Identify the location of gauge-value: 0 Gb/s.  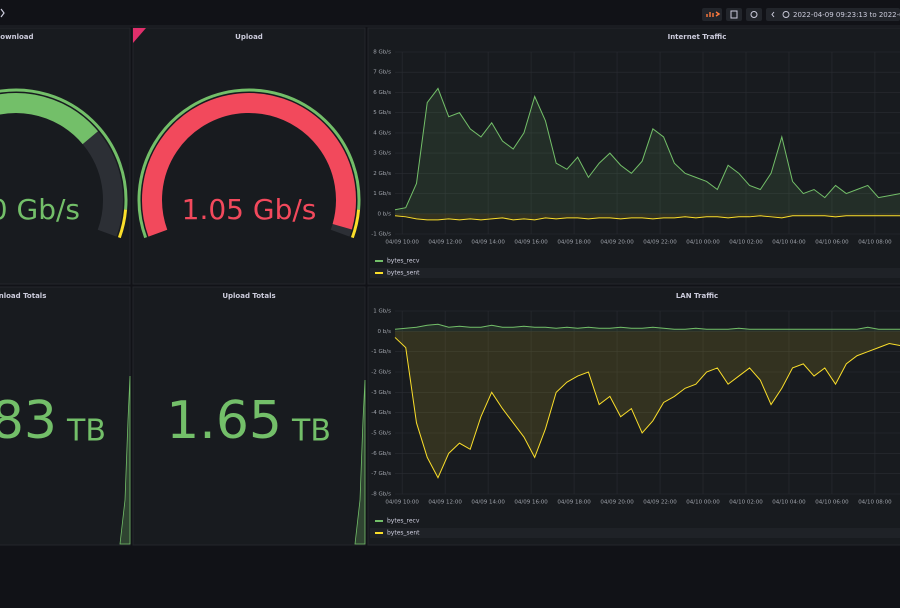
(40, 209).